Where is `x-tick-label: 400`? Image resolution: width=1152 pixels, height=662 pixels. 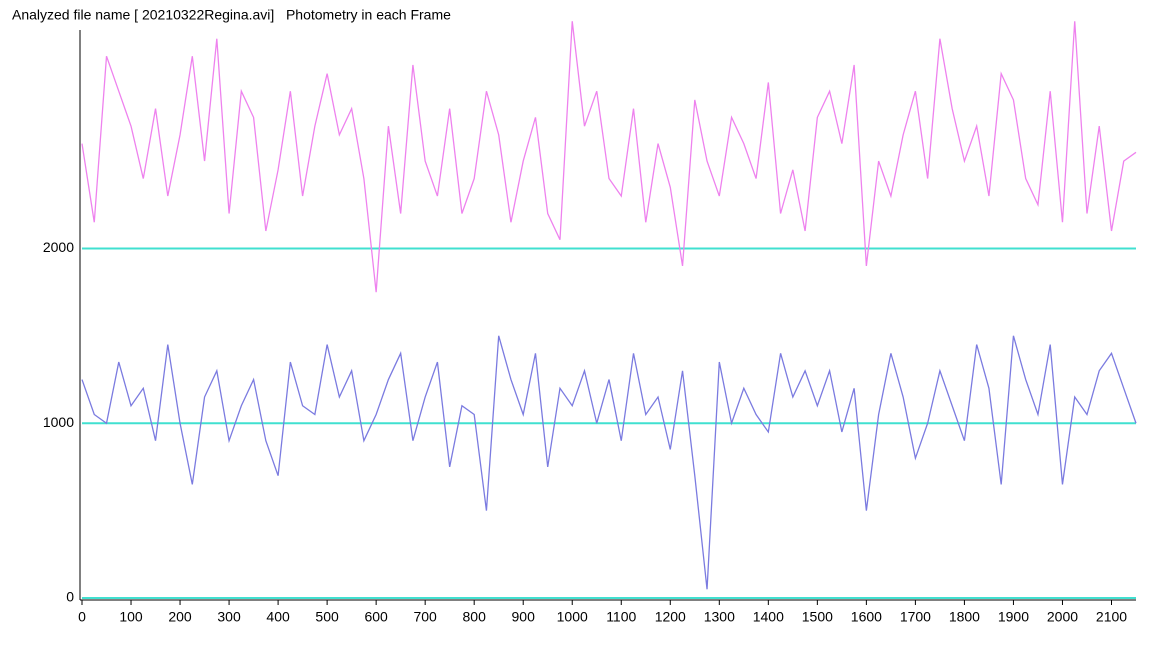
x-tick-label: 400 is located at coordinates (278, 617).